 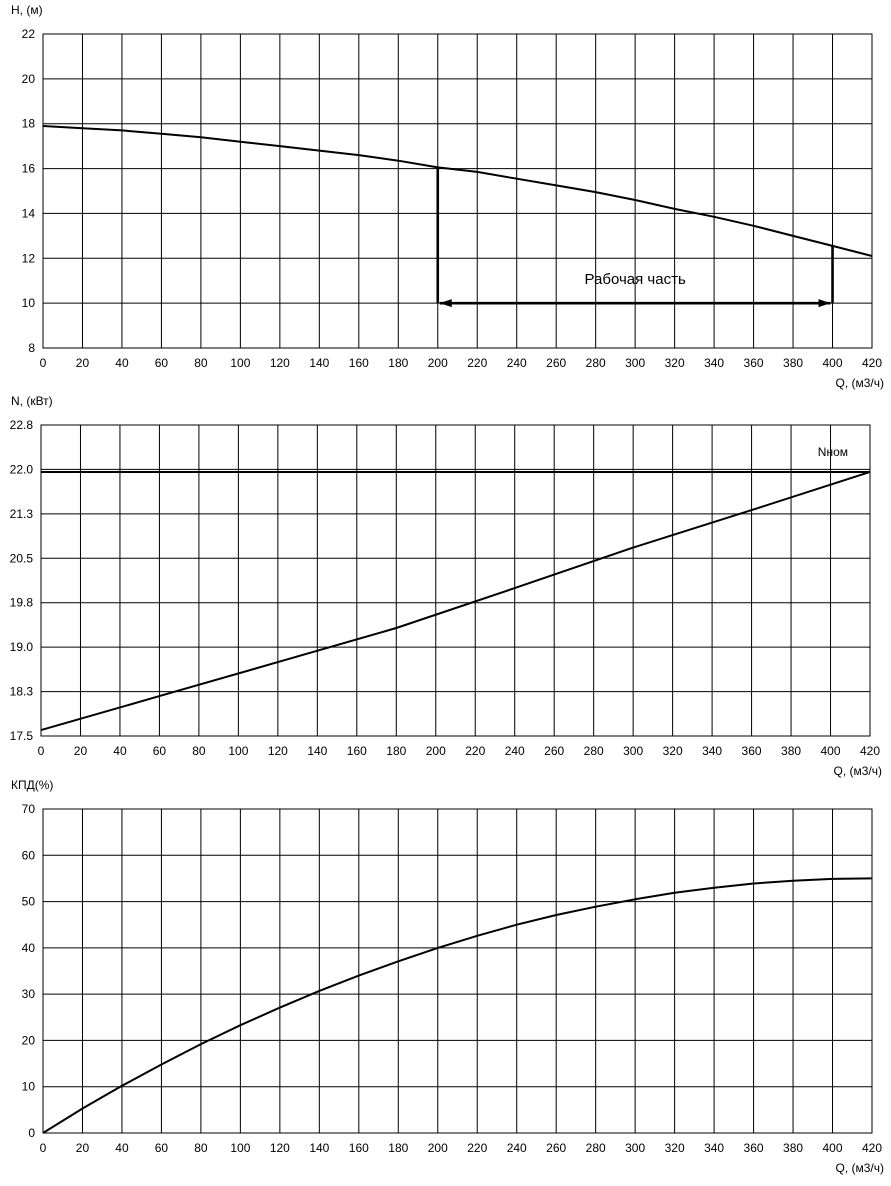 I want to click on y-tick-label: 40, so click(x=29, y=948).